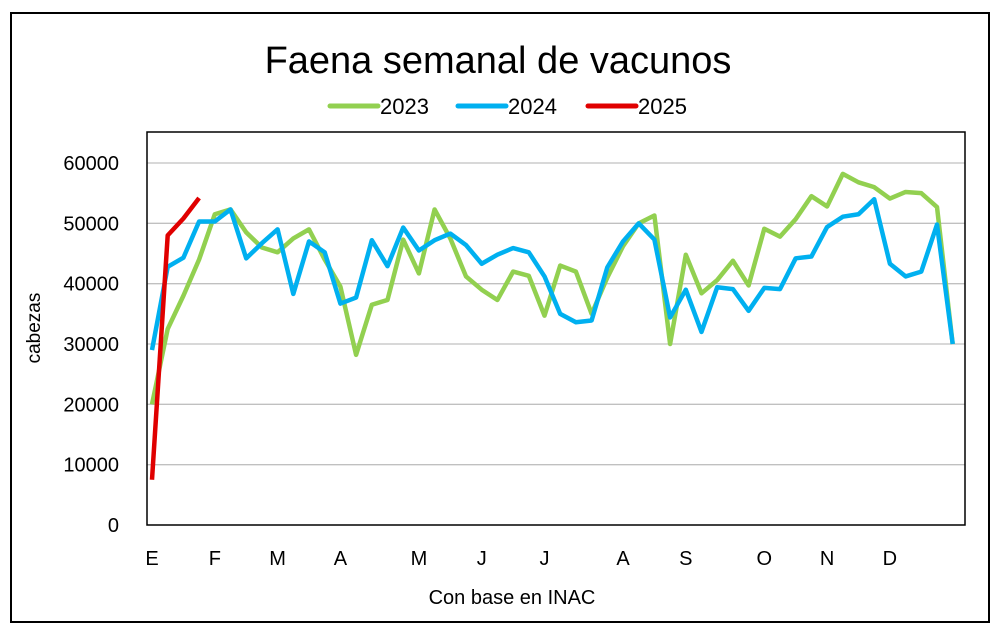 This screenshot has width=1000, height=635. What do you see at coordinates (662, 106) in the screenshot?
I see `legend-label: 2025` at bounding box center [662, 106].